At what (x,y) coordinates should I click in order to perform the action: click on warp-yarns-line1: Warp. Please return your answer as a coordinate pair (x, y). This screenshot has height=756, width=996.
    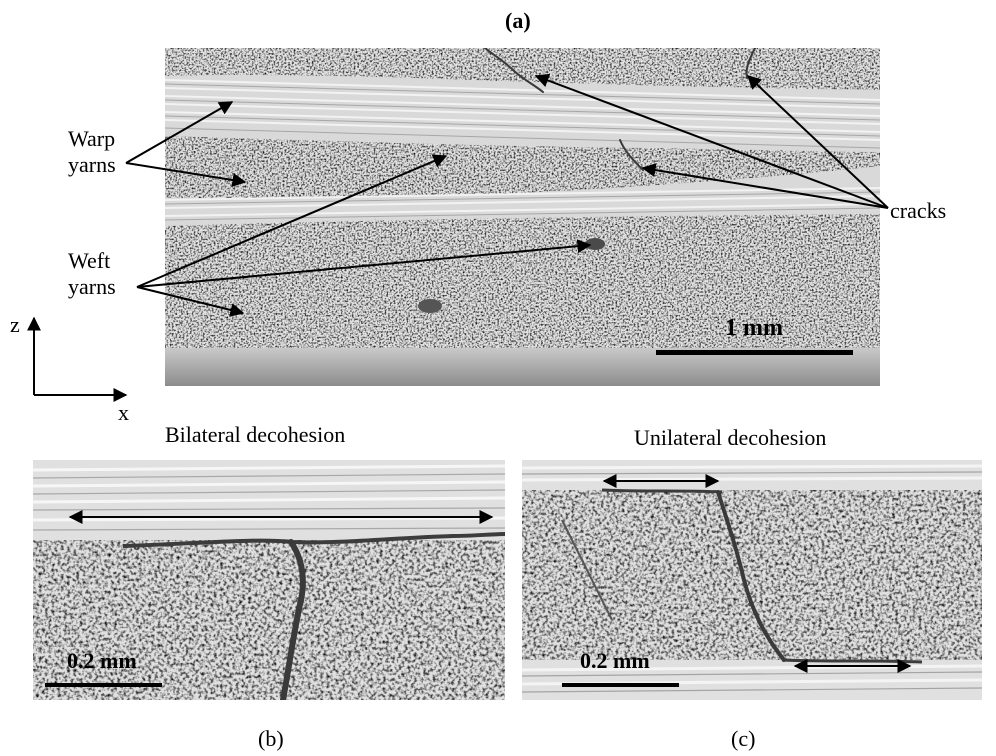
    Looking at the image, I should click on (92, 138).